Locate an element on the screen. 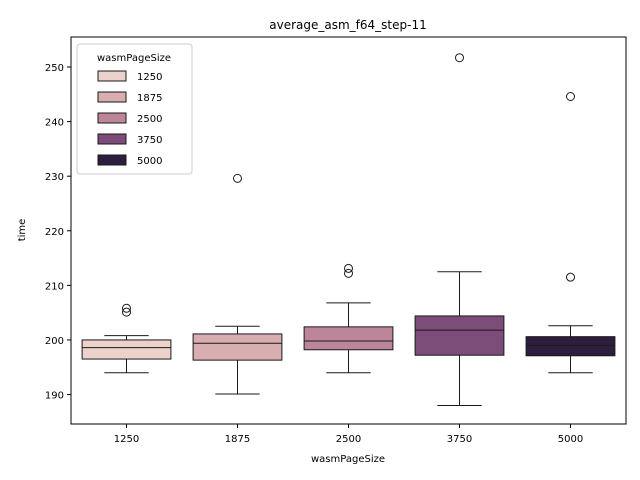 This screenshot has width=640, height=480. y-tick-label: 220 is located at coordinates (54, 232).